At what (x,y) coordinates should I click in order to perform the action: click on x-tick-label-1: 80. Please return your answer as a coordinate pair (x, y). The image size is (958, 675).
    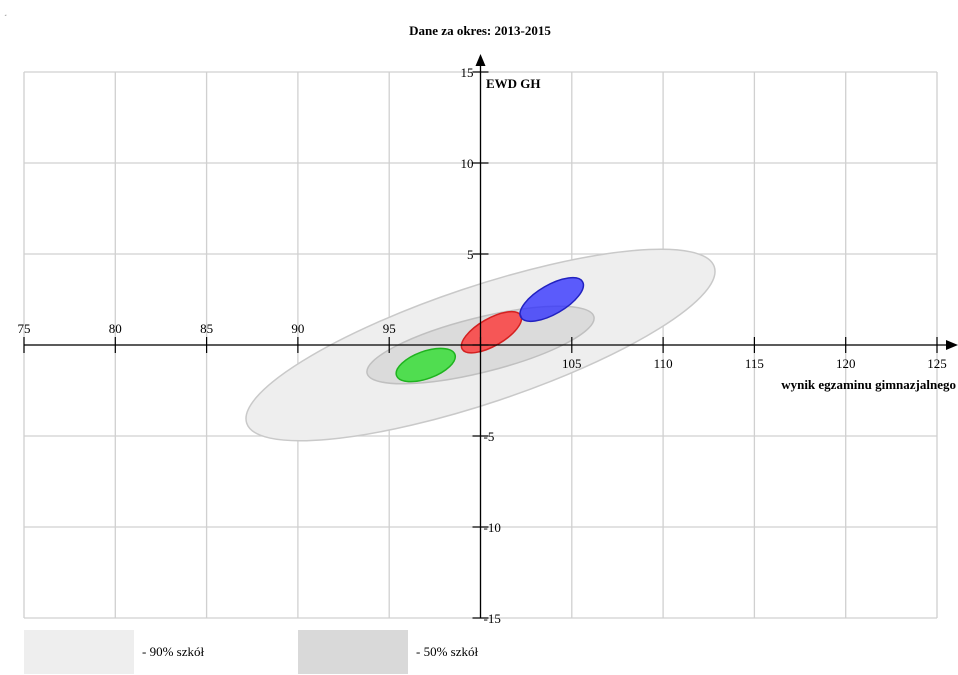
    Looking at the image, I should click on (115, 328).